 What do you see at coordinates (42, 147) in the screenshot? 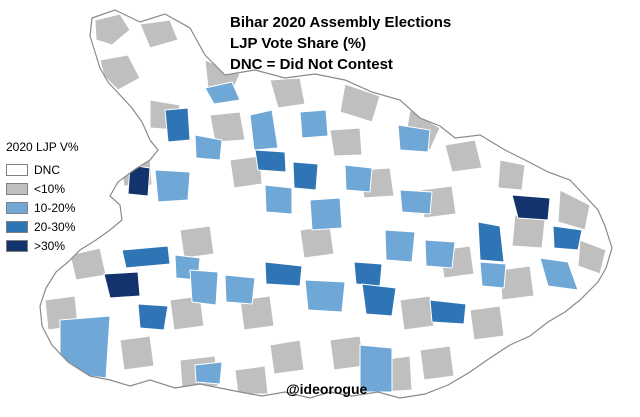
I see `legend-title: 2020 LJP V%` at bounding box center [42, 147].